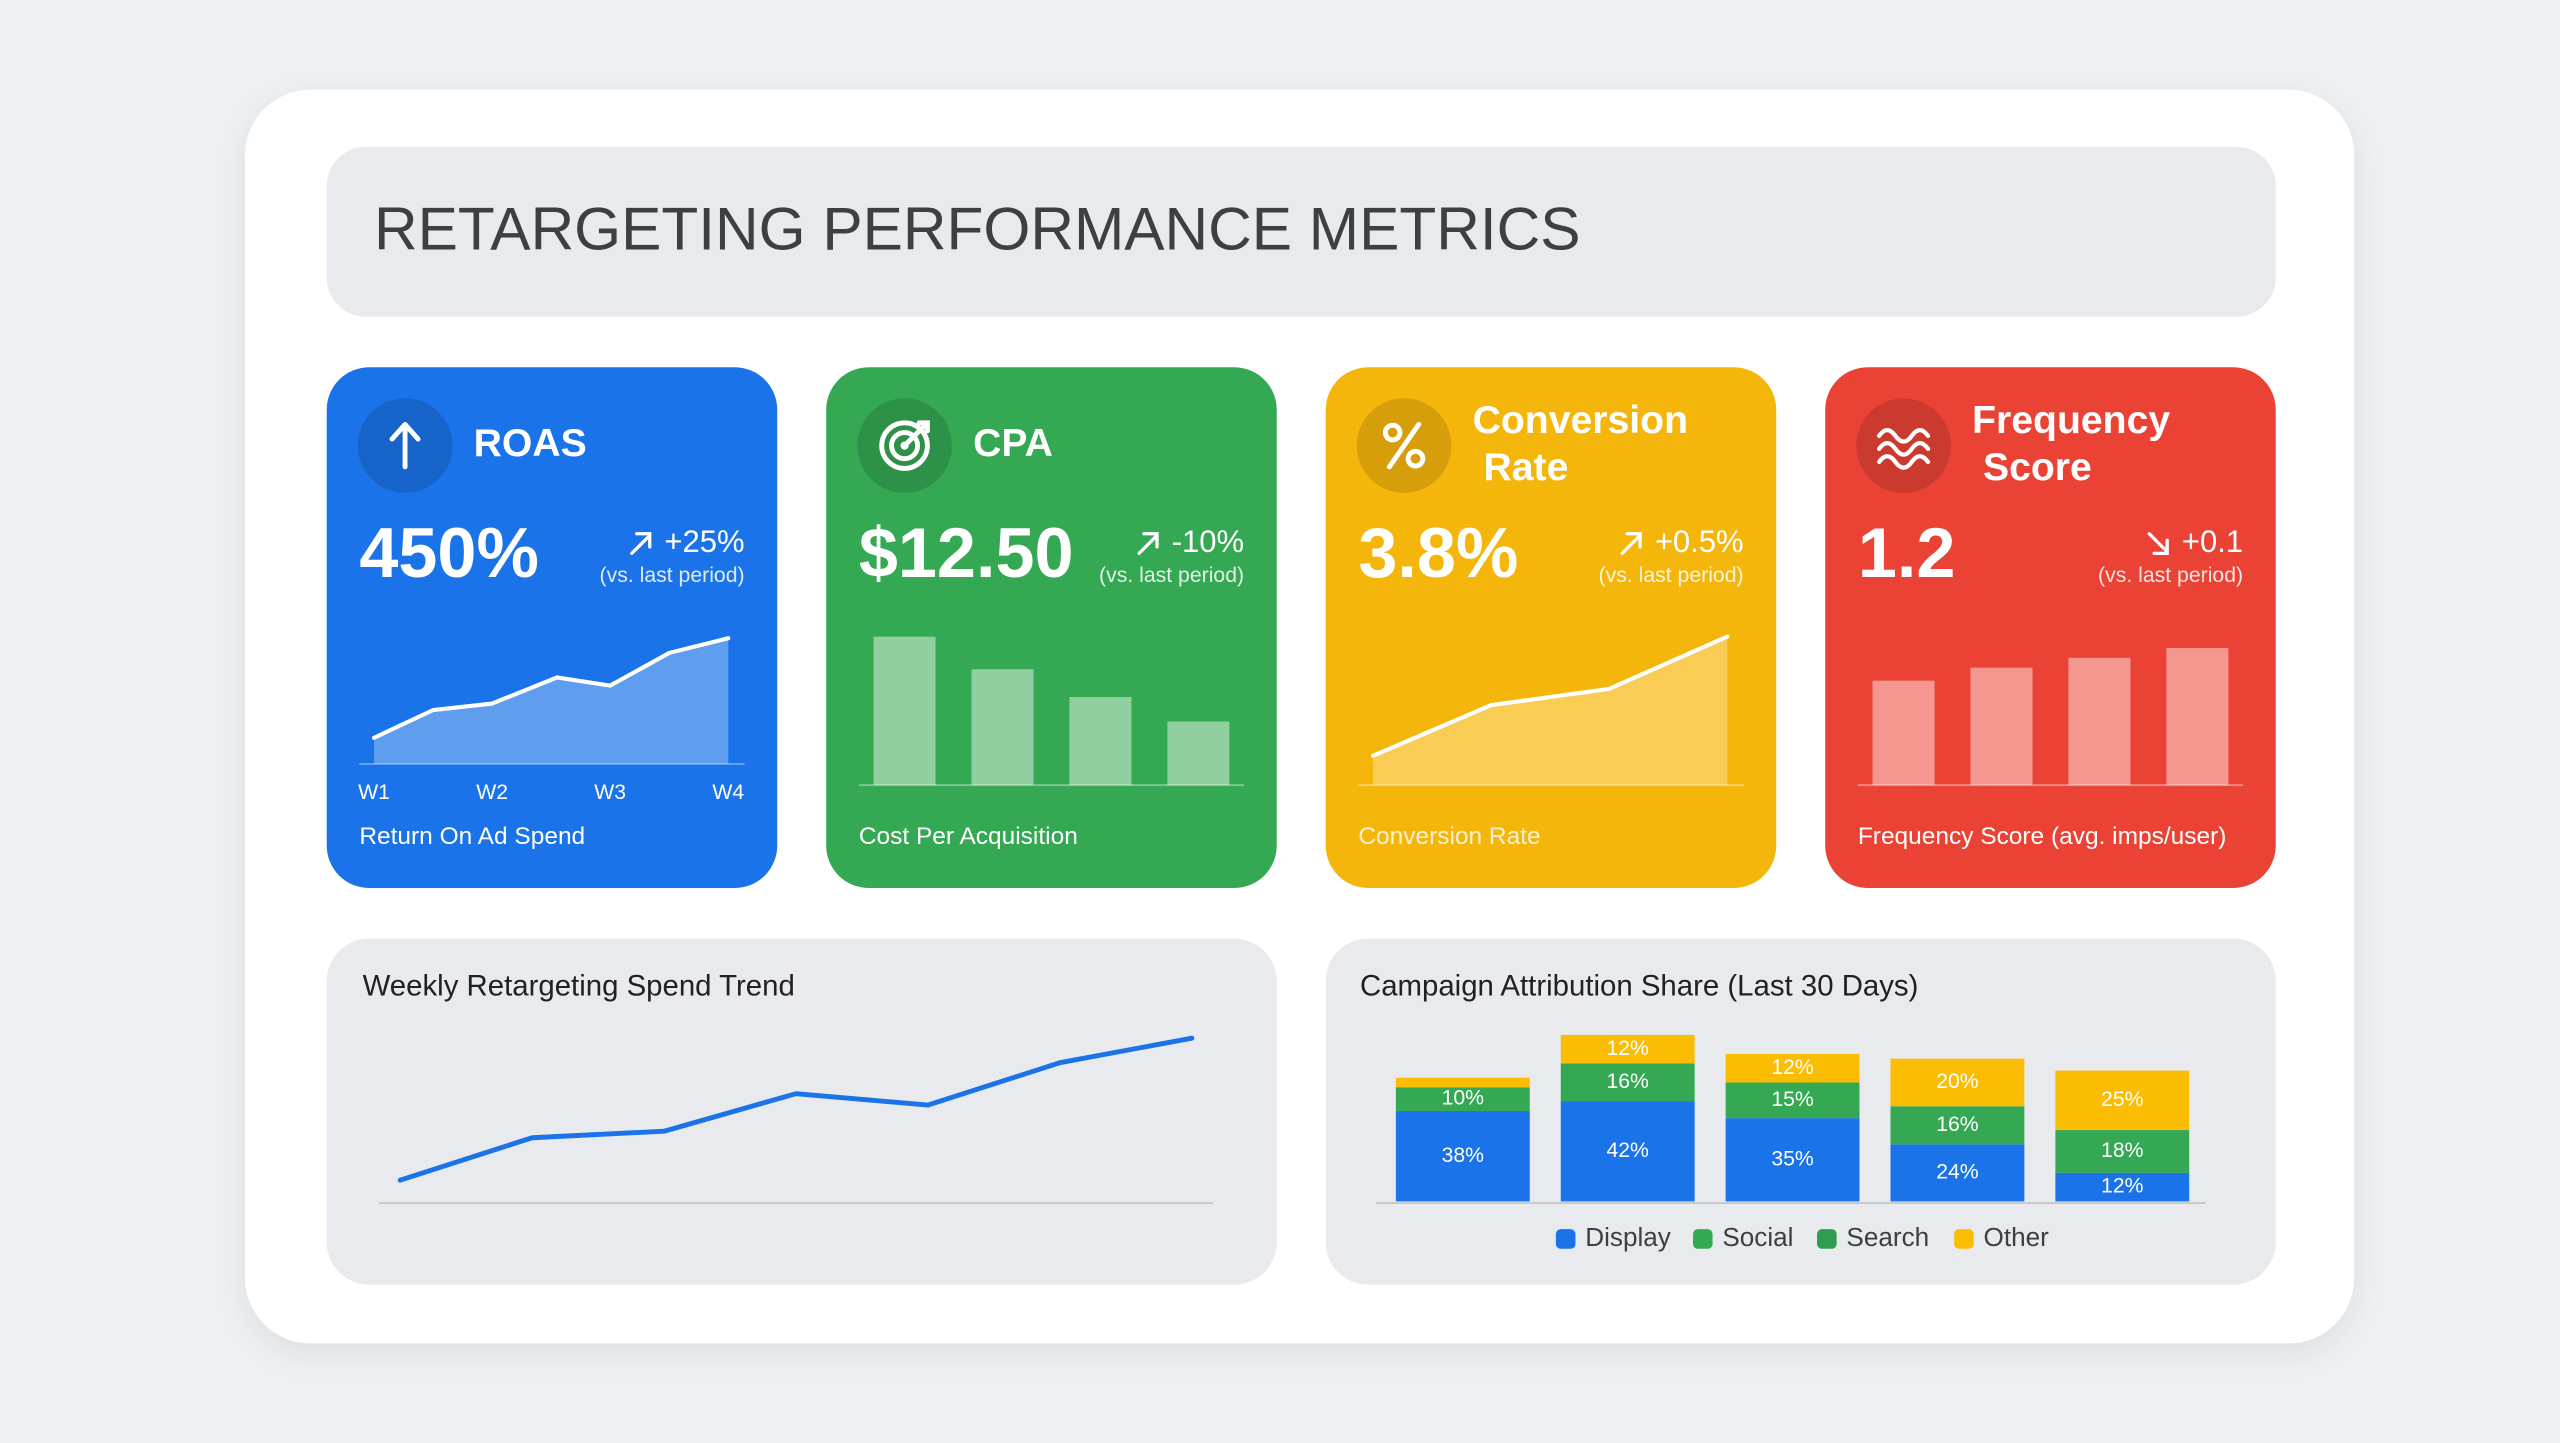  Describe the element at coordinates (374, 792) in the screenshot. I see `x-tick-label: W1` at that location.